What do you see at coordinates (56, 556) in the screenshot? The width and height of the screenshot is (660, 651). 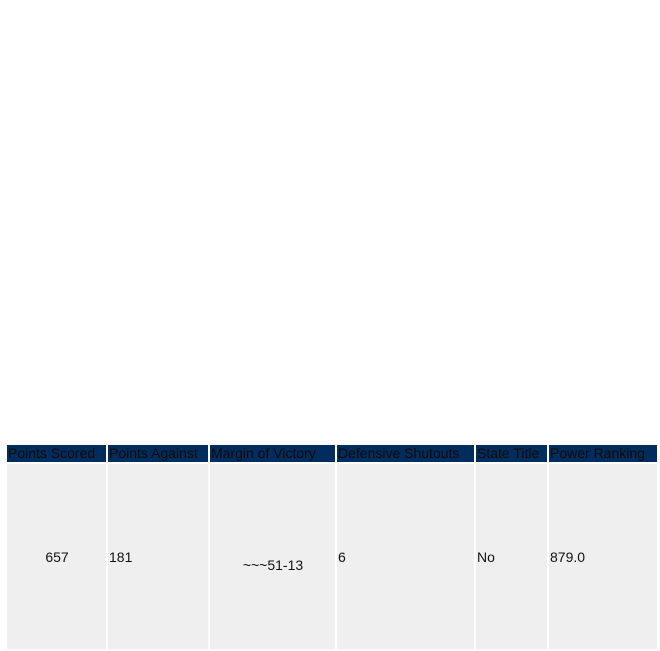 I see `cell-points-scored: 657` at bounding box center [56, 556].